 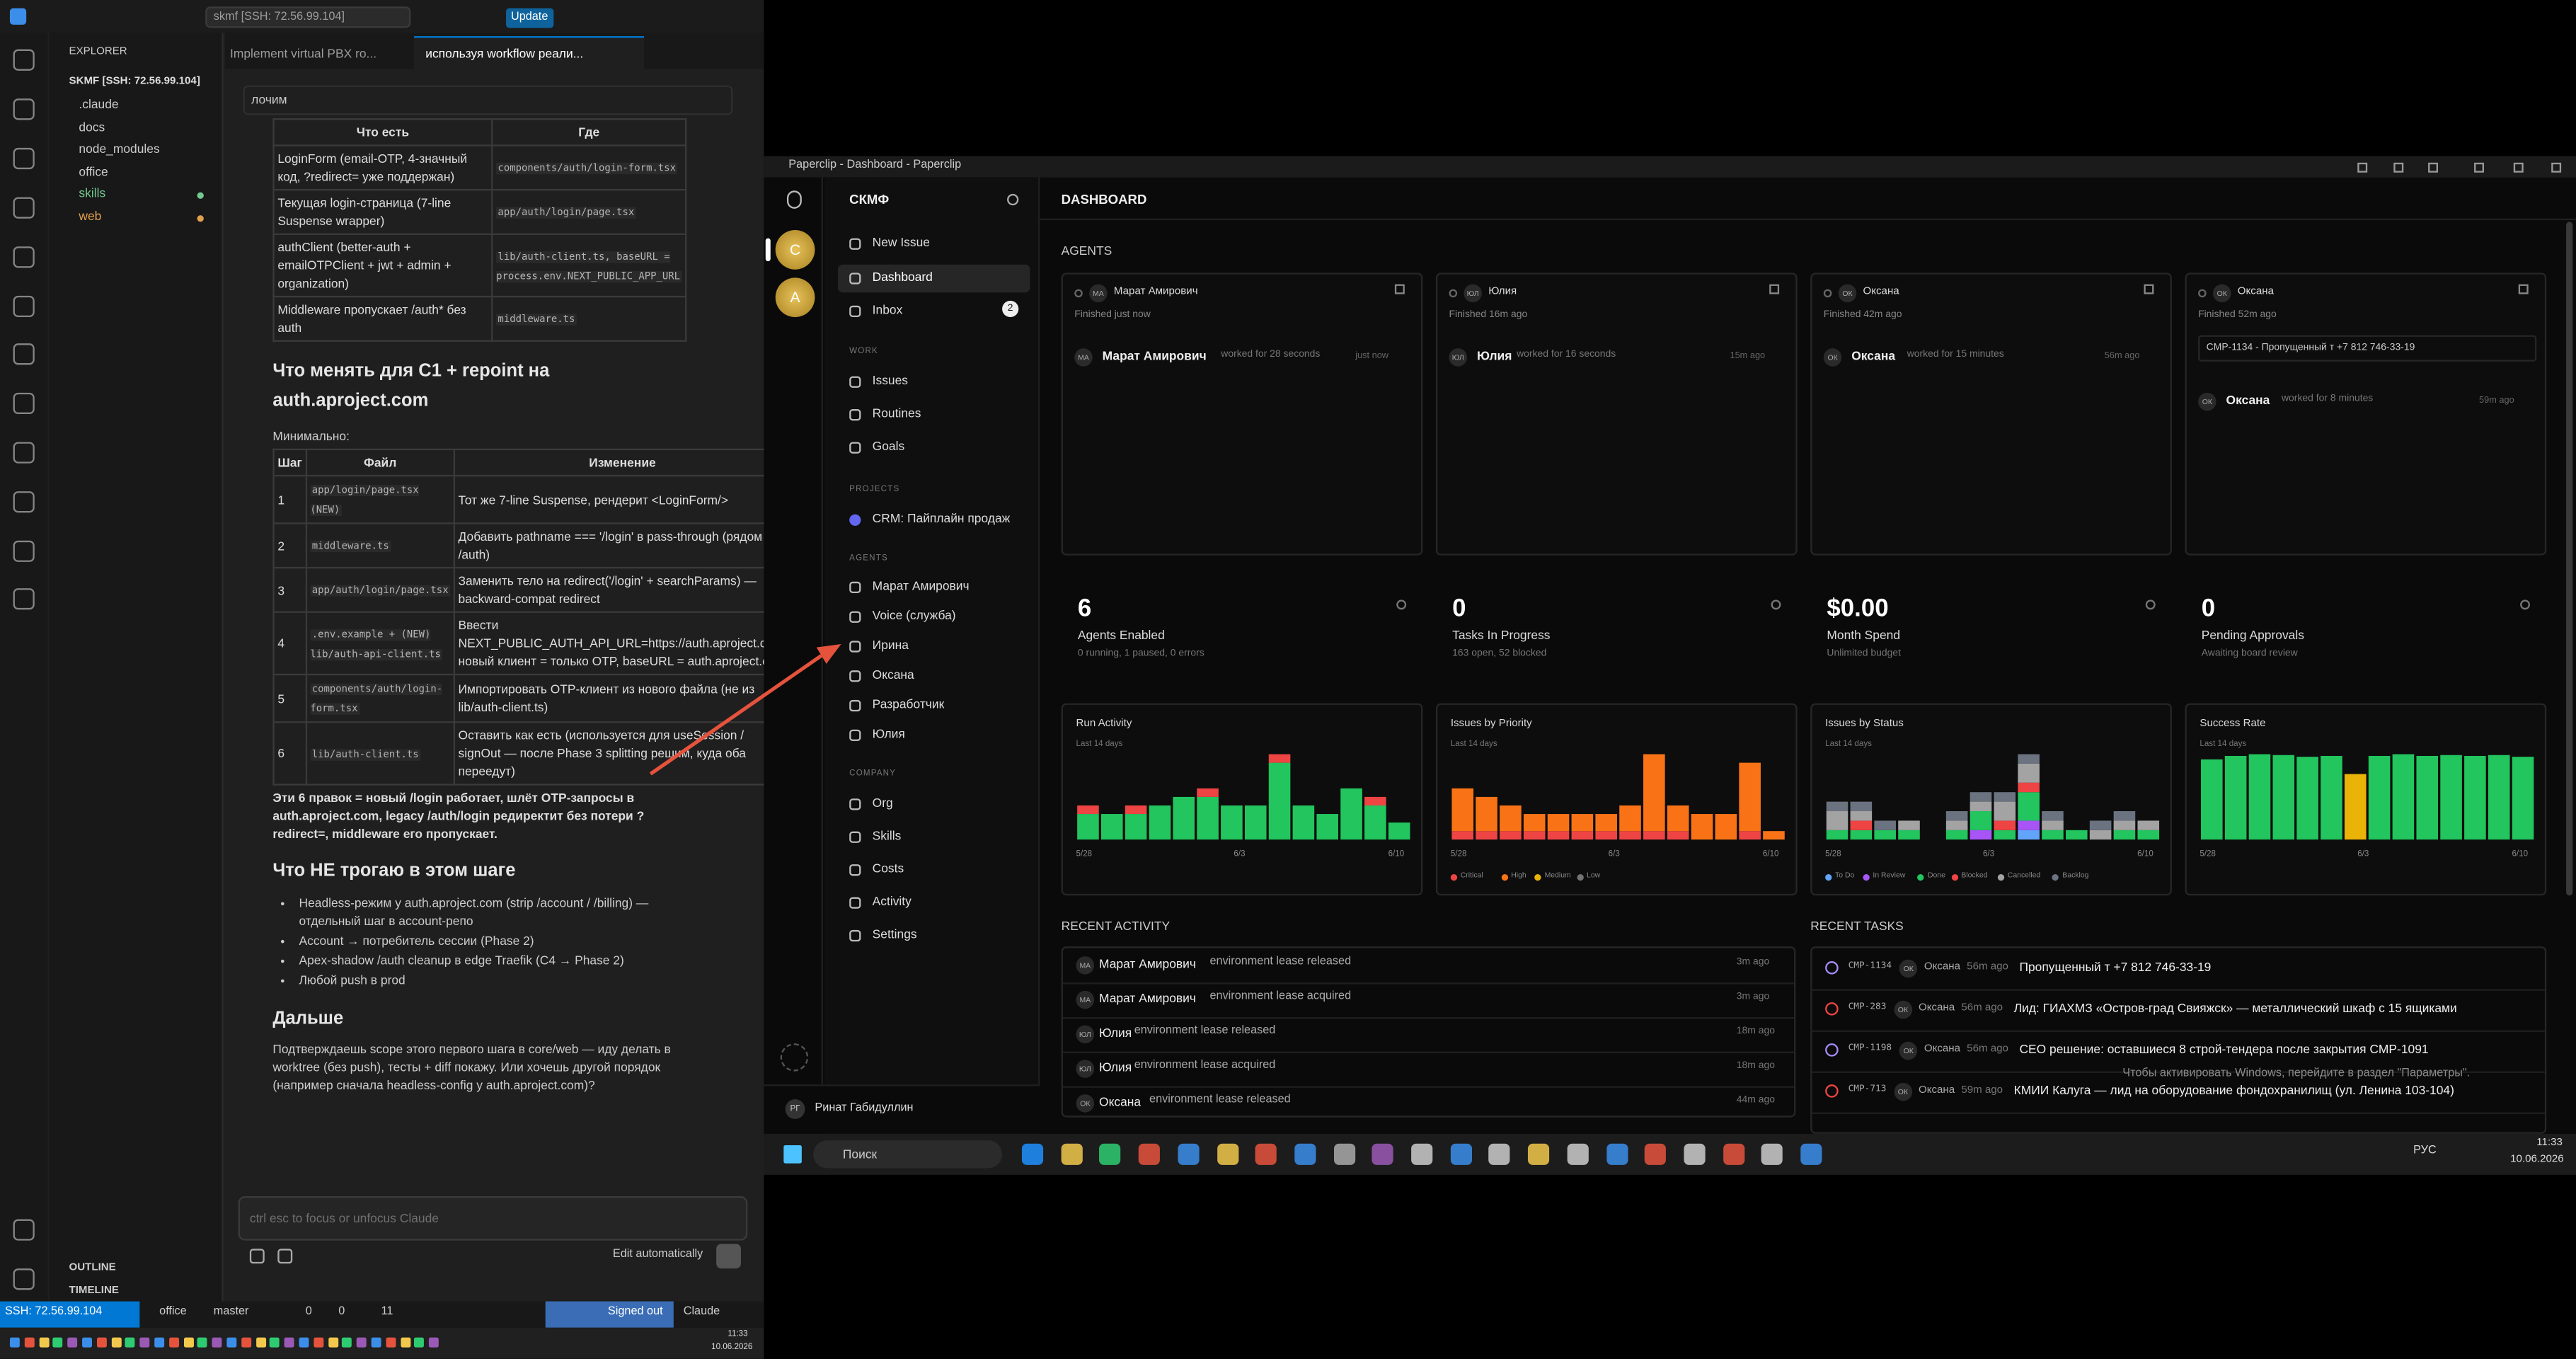 What do you see at coordinates (308, 1312) in the screenshot?
I see `status-item: 0` at bounding box center [308, 1312].